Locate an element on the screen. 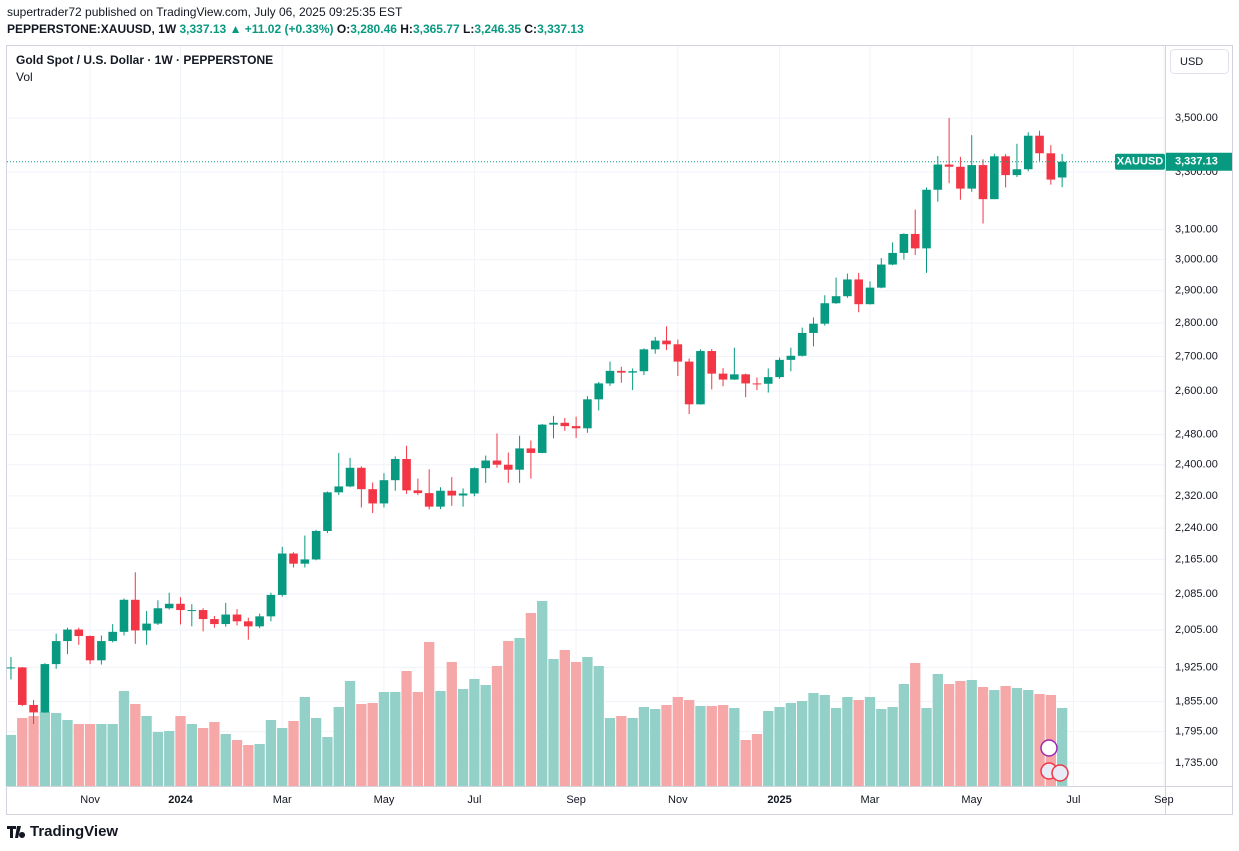  y-tick-label: 1,925.00 is located at coordinates (1196, 667).